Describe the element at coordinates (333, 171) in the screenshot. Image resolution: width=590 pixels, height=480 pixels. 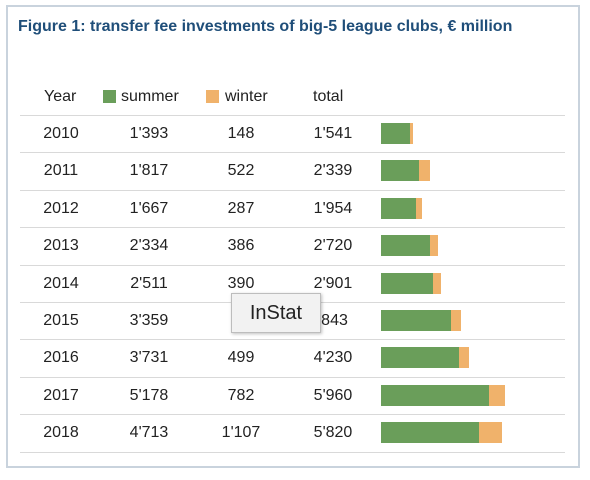
I see `cell-total: 2'339` at that location.